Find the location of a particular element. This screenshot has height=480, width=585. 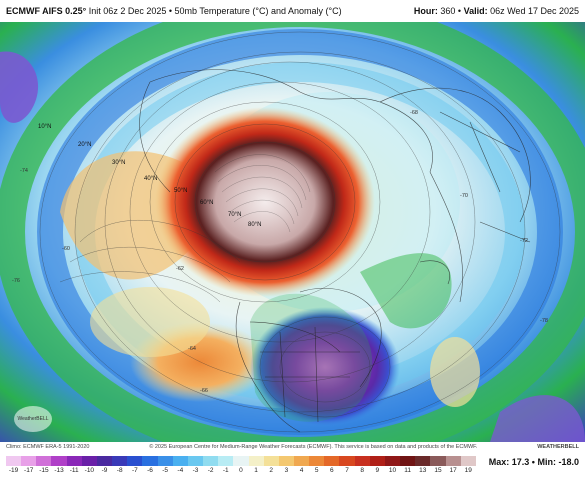

max-value: 17.3 is located at coordinates (520, 462).